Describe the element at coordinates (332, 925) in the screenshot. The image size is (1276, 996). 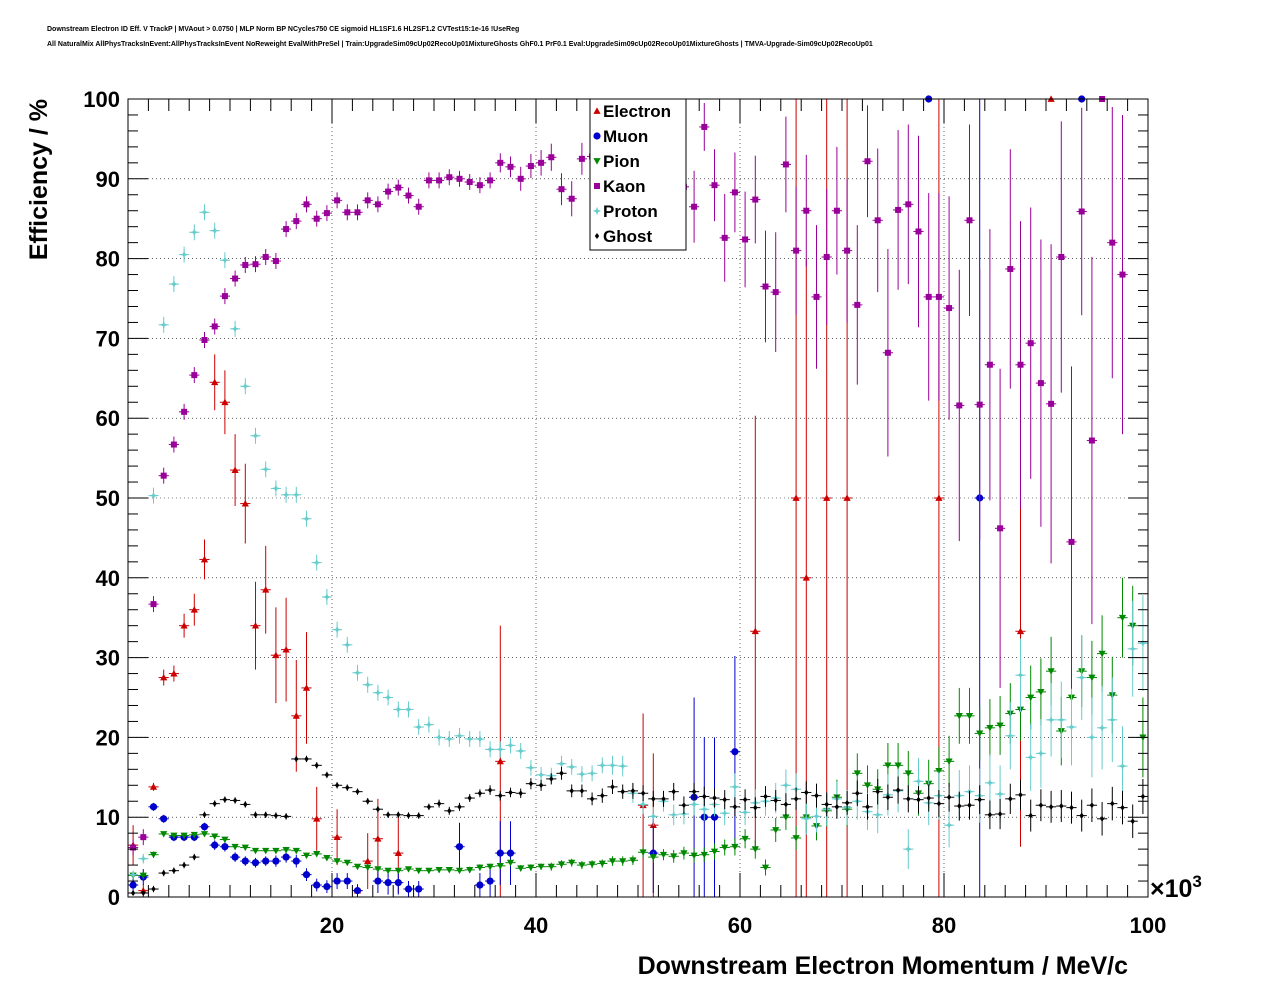
I see `x-tick-label: 20` at that location.